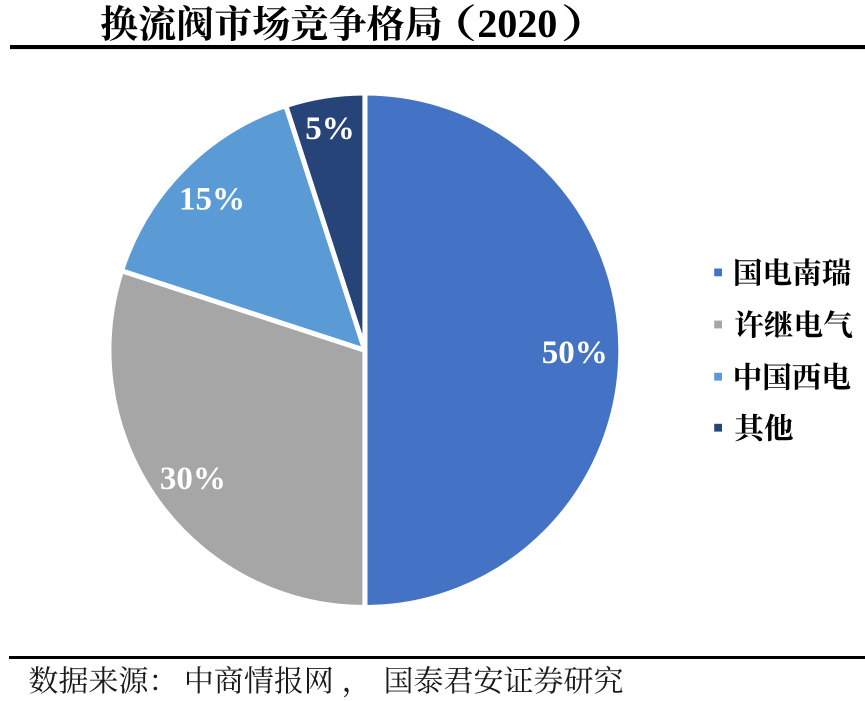 This screenshot has width=865, height=701. I want to click on svg-text: 5%, so click(330, 129).